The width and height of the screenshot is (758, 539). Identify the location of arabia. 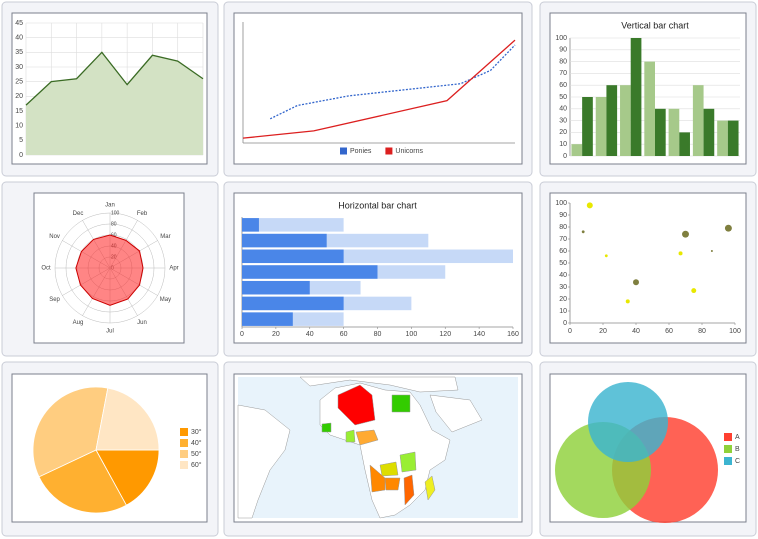
(456, 413).